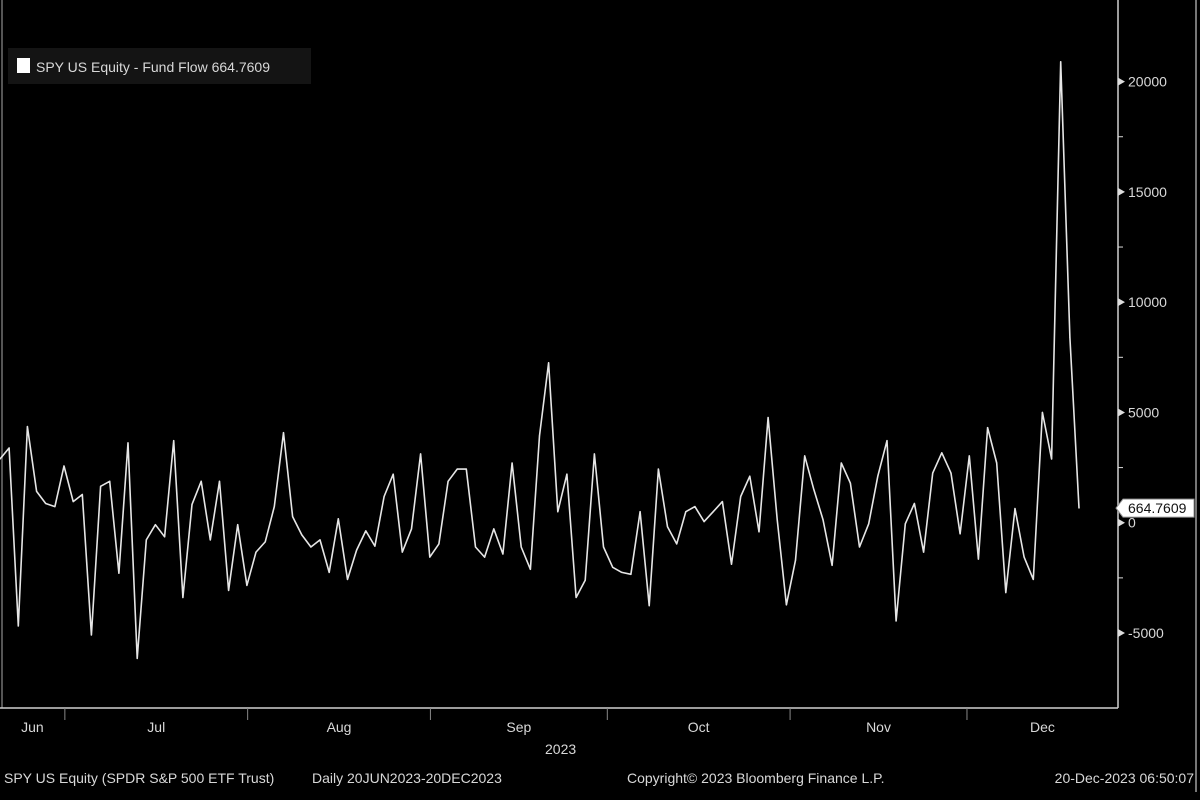  Describe the element at coordinates (1042, 727) in the screenshot. I see `x-tick-label: Dec` at that location.